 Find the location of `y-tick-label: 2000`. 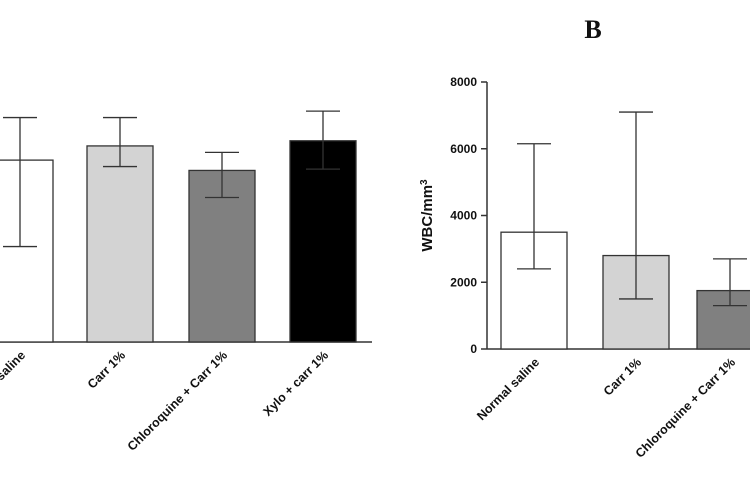

y-tick-label: 2000 is located at coordinates (463, 282).